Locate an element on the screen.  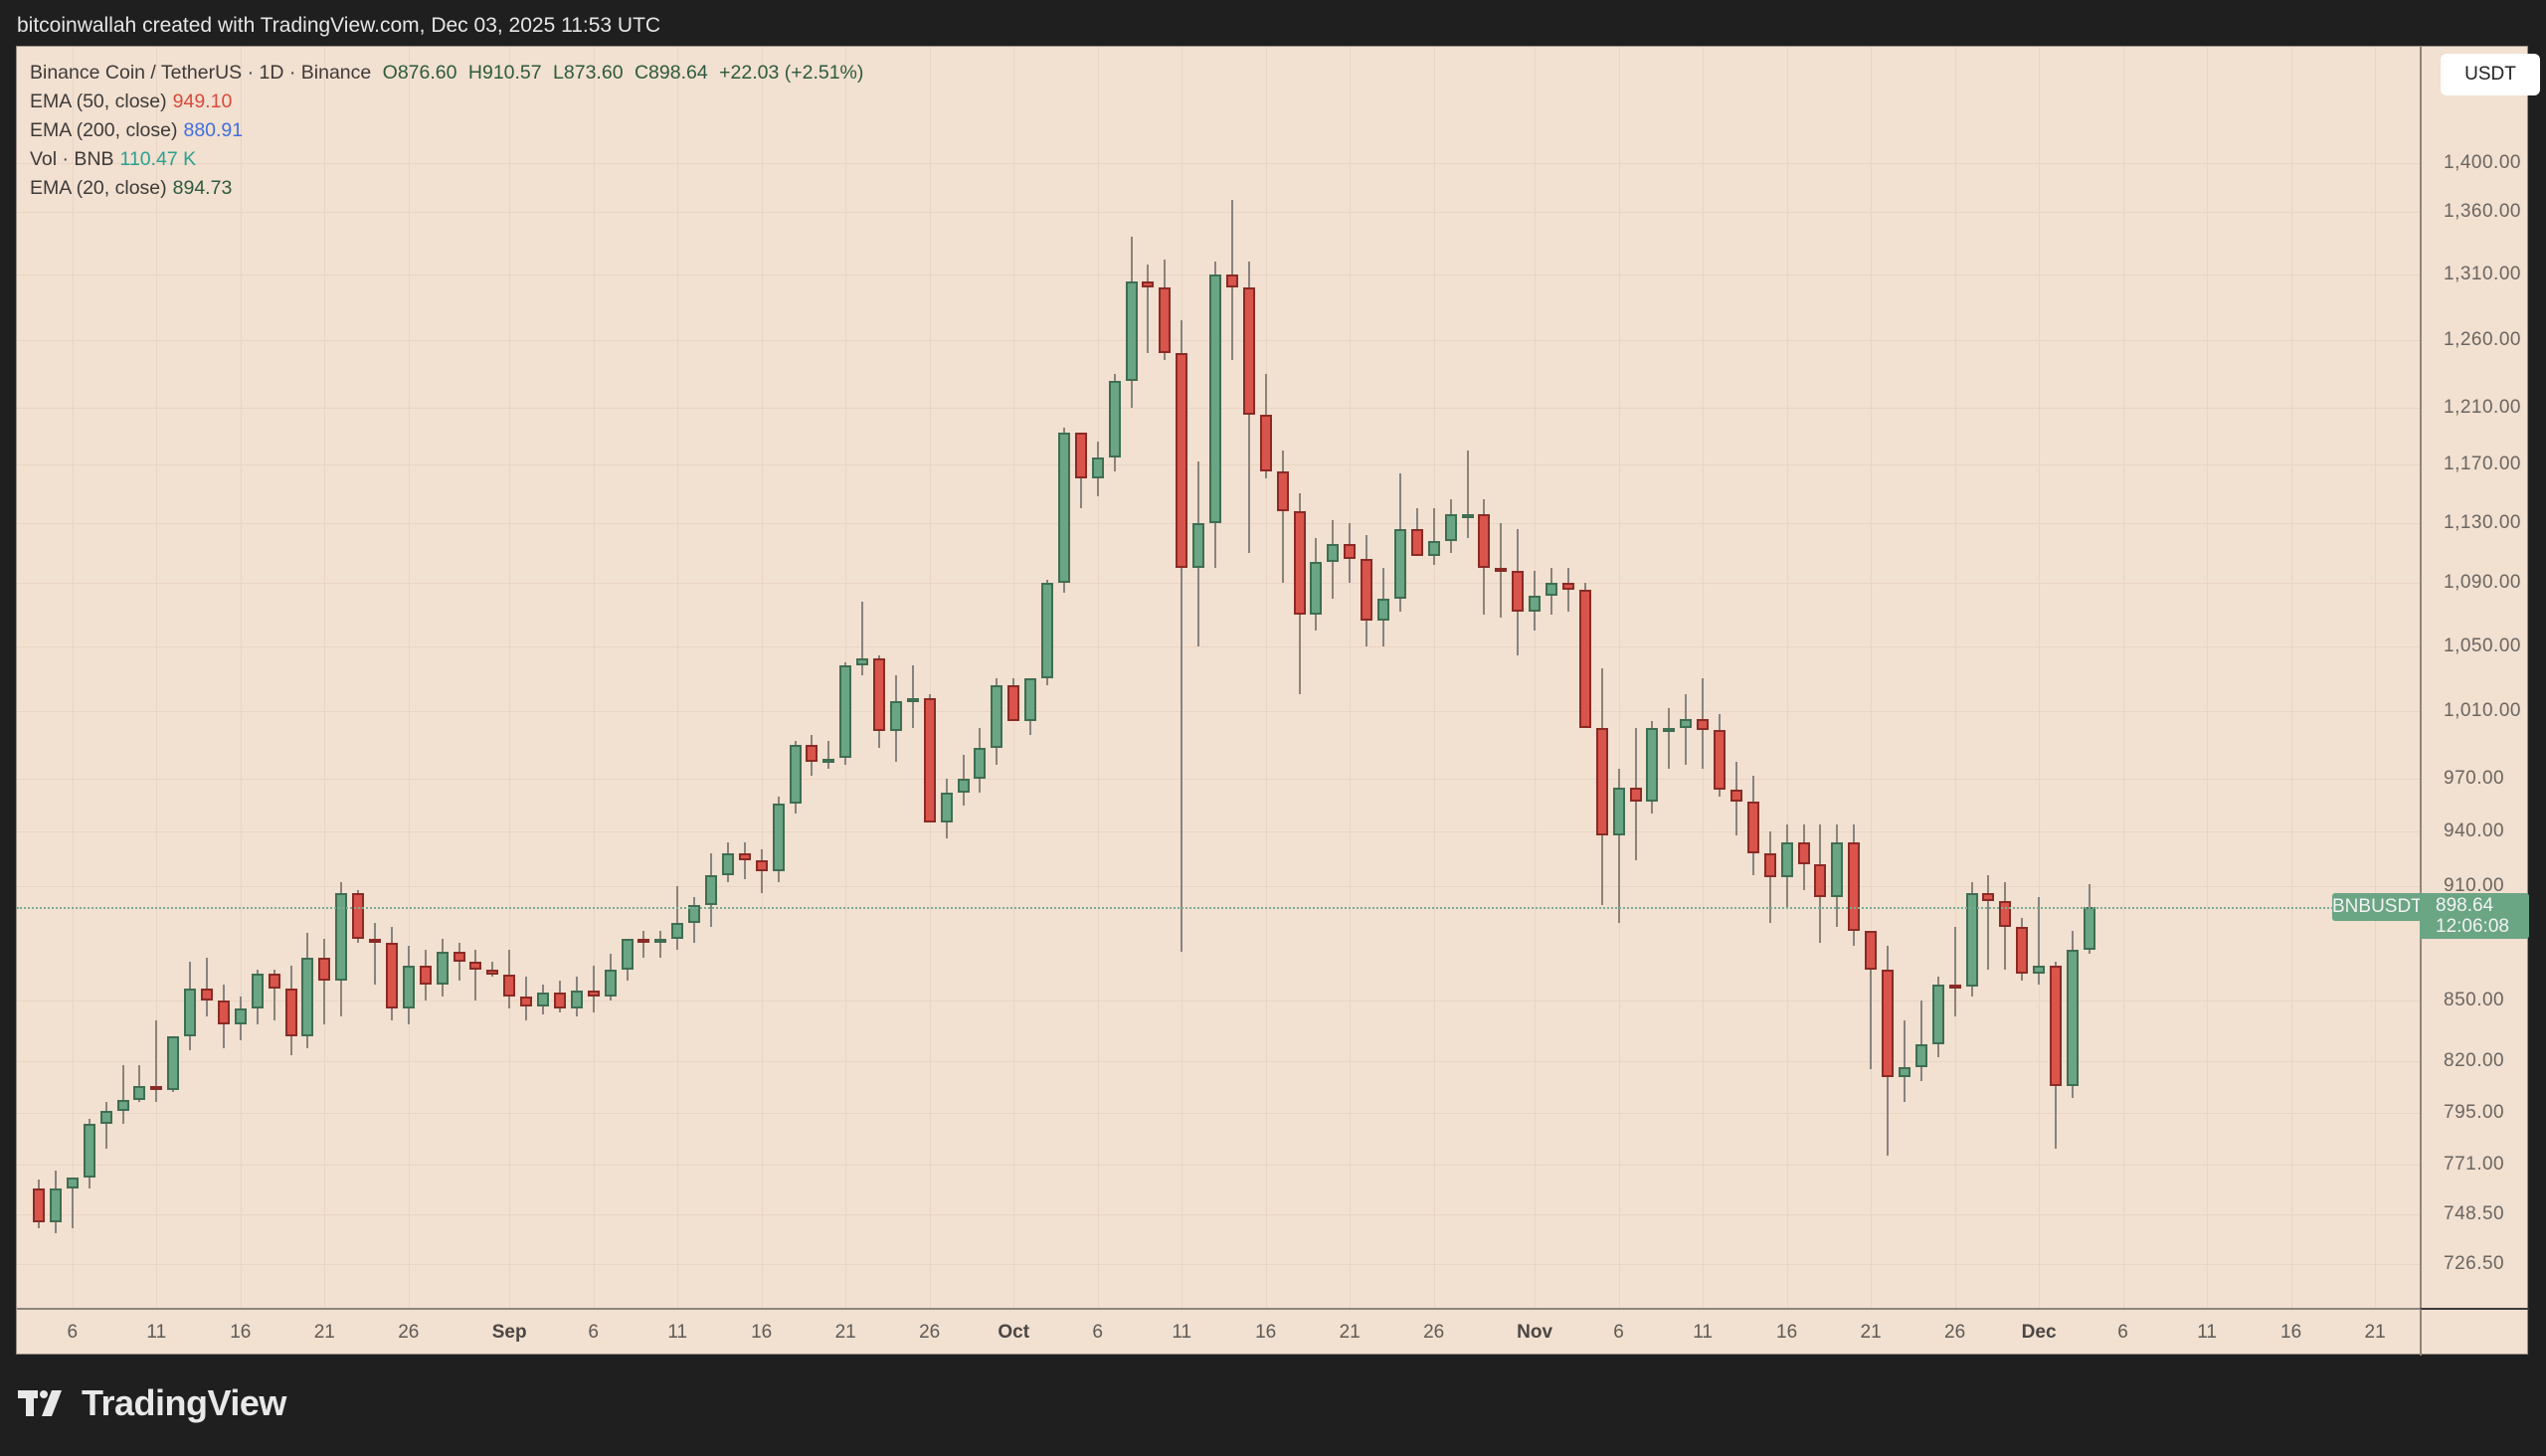
time-tick: 6 is located at coordinates (1097, 1332).